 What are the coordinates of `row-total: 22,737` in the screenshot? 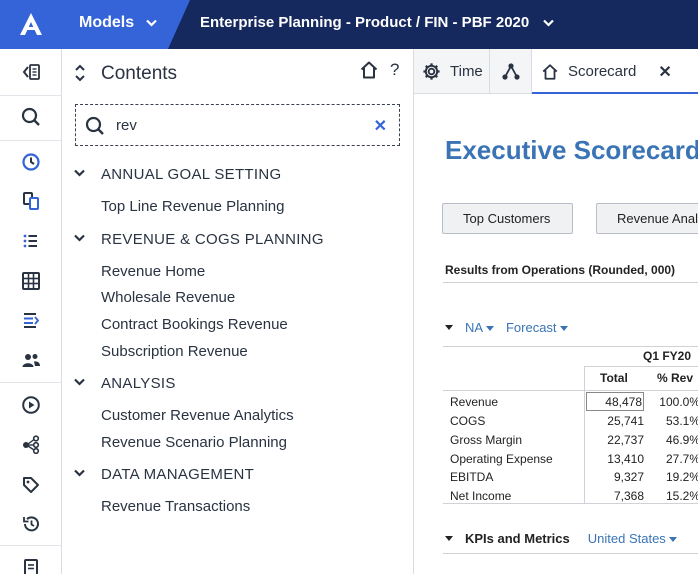 It's located at (625, 440).